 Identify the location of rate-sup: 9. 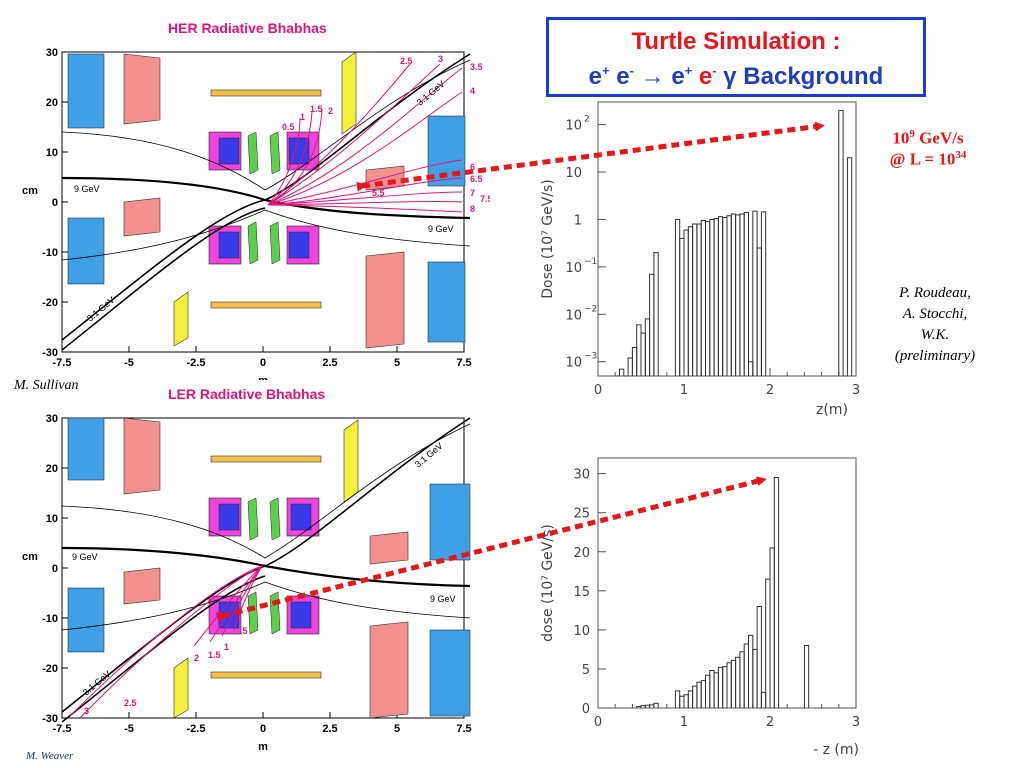
(912, 134).